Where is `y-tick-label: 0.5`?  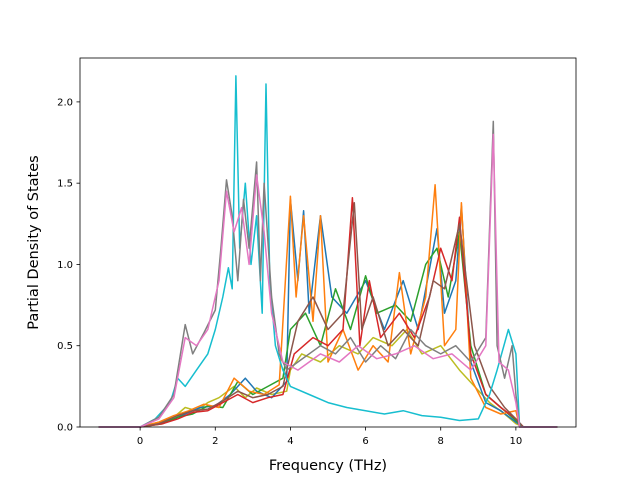 y-tick-label: 0.5 is located at coordinates (65, 346).